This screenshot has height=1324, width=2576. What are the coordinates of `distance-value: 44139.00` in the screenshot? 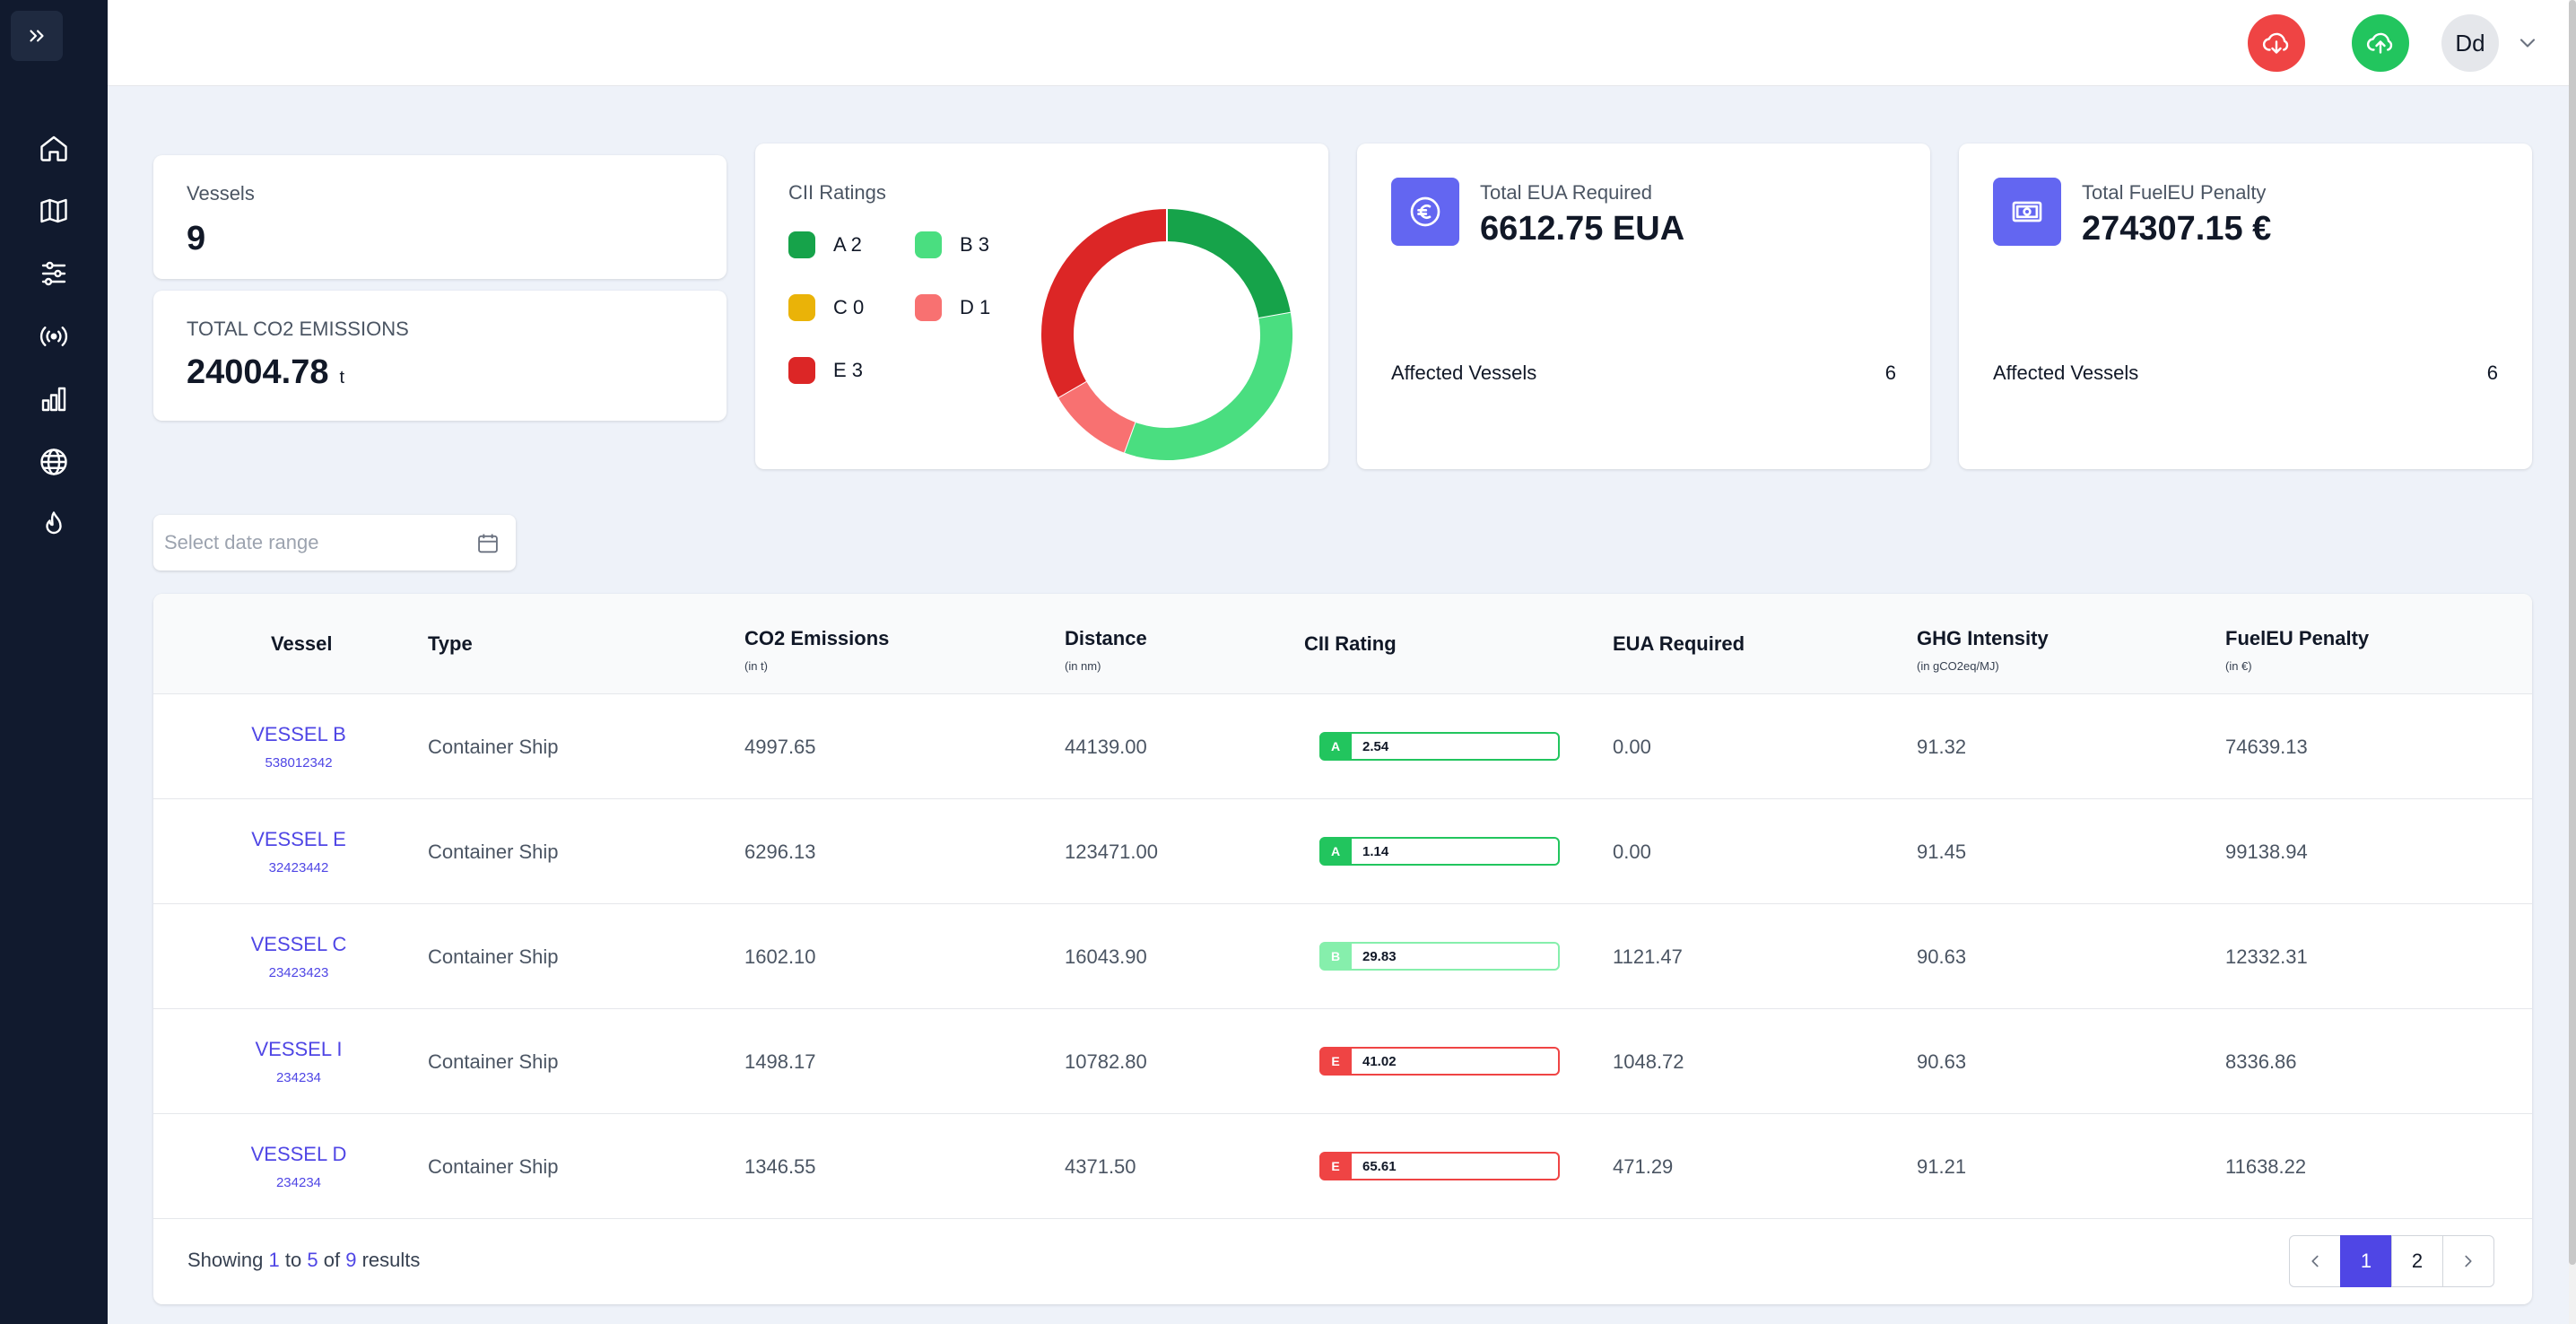 It's located at (1106, 746).